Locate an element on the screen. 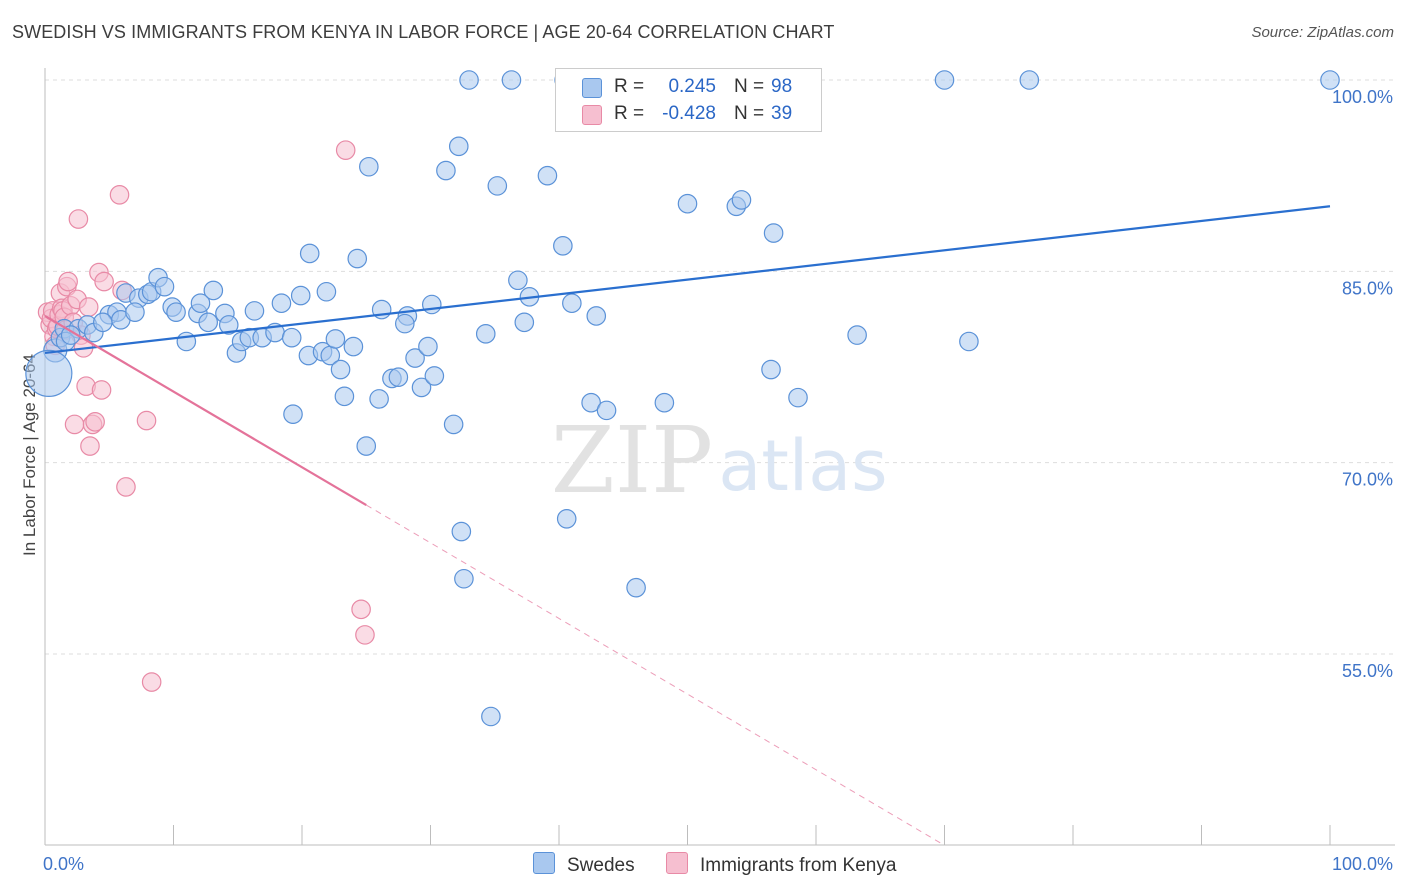 This screenshot has height=892, width=1406. stats-legend: R = 0.245 N = 98 R = -0.428 N = 39 is located at coordinates (688, 100).